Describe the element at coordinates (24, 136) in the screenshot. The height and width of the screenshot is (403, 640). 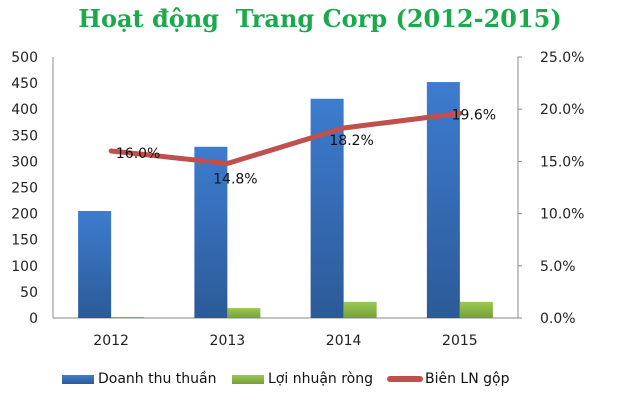
I see `left-tick-label: 350` at that location.